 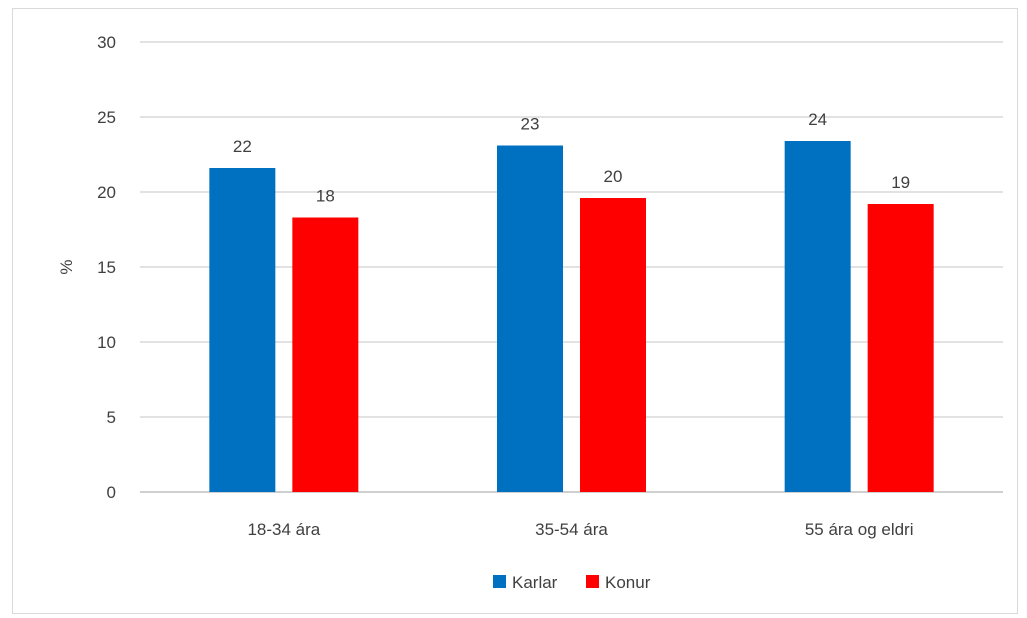 I want to click on legend-item: Konur, so click(x=618, y=582).